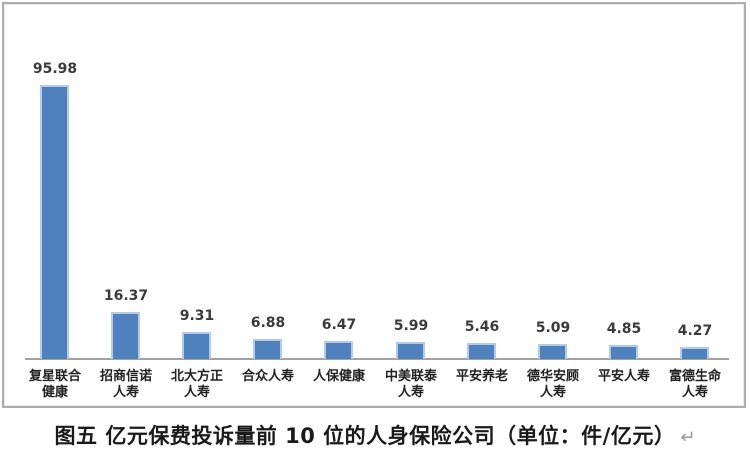 The height and width of the screenshot is (454, 750). What do you see at coordinates (688, 437) in the screenshot?
I see `line-break-mark: ↵` at bounding box center [688, 437].